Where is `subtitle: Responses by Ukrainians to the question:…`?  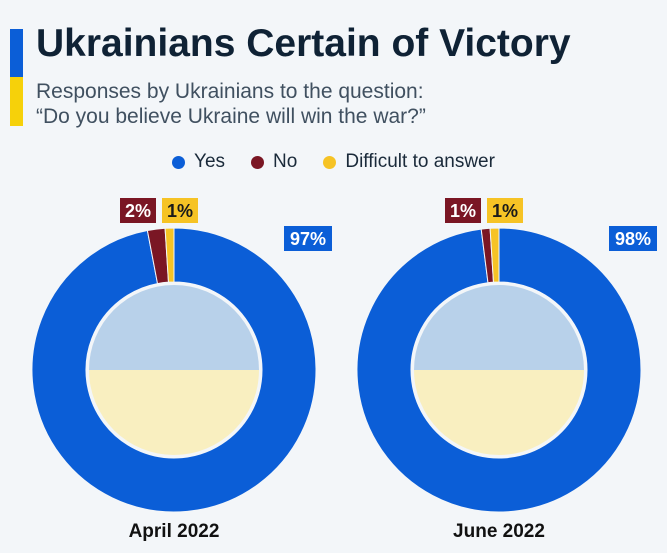 subtitle: Responses by Ukrainians to the question:… is located at coordinates (231, 104).